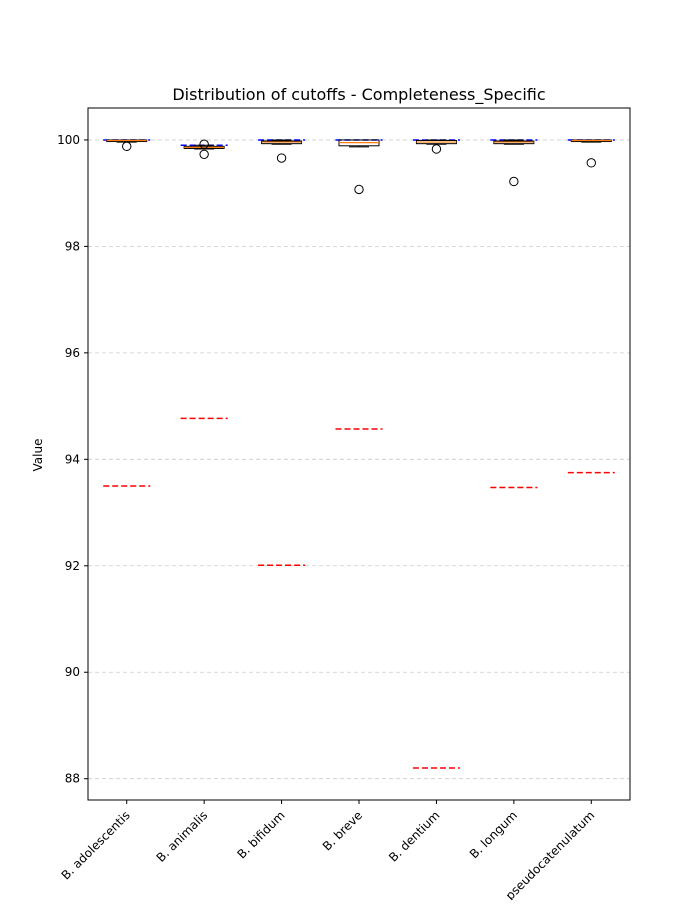 This screenshot has width=700, height=905. What do you see at coordinates (72, 459) in the screenshot?
I see `y-tick-label: 94` at bounding box center [72, 459].